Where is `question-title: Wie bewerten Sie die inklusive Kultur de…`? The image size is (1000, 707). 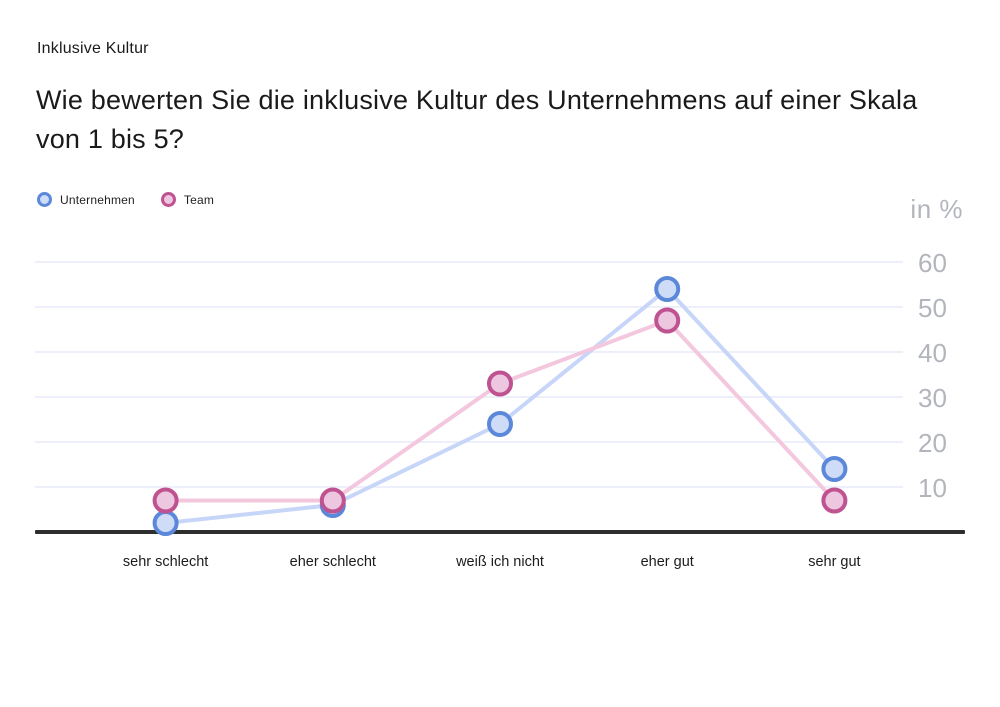 question-title: Wie bewerten Sie die inklusive Kultur de… is located at coordinates (477, 119).